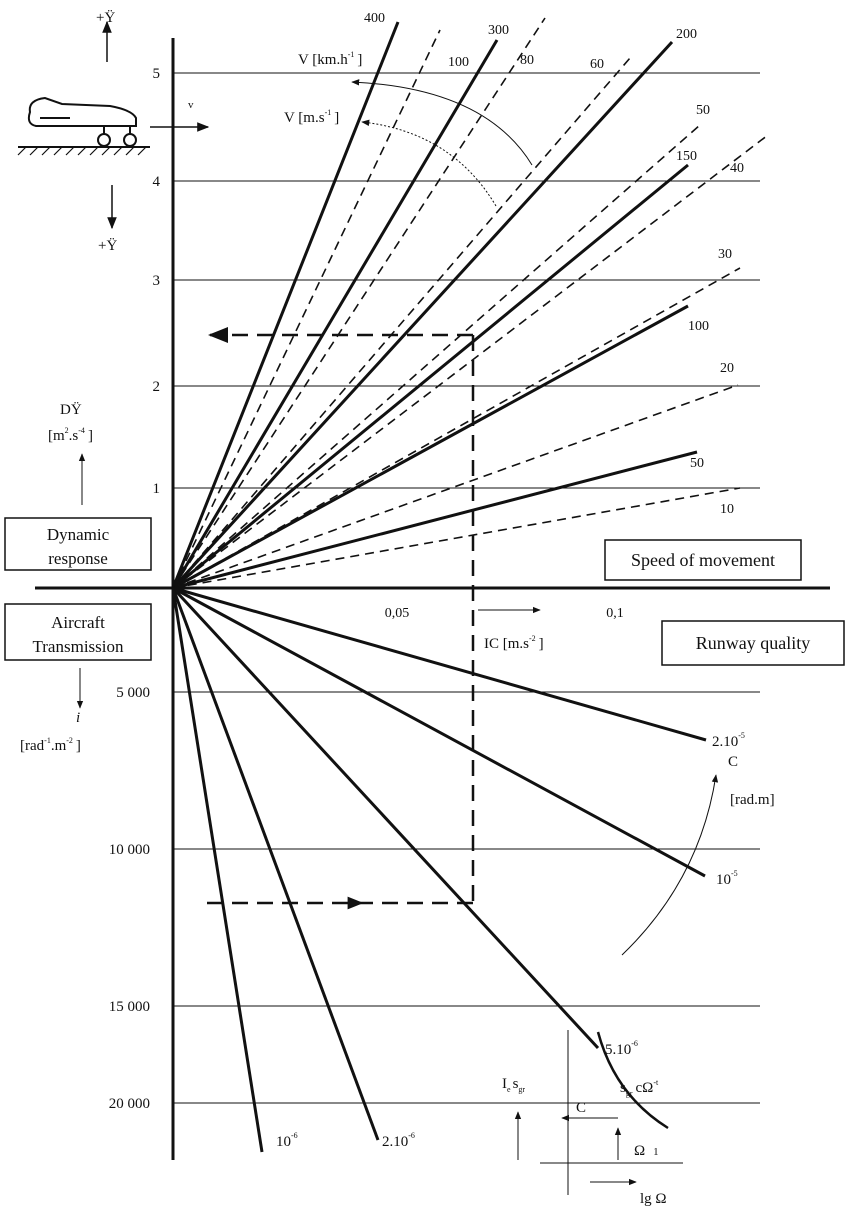 The height and width of the screenshot is (1212, 859). What do you see at coordinates (78, 718) in the screenshot?
I see `label: i` at bounding box center [78, 718].